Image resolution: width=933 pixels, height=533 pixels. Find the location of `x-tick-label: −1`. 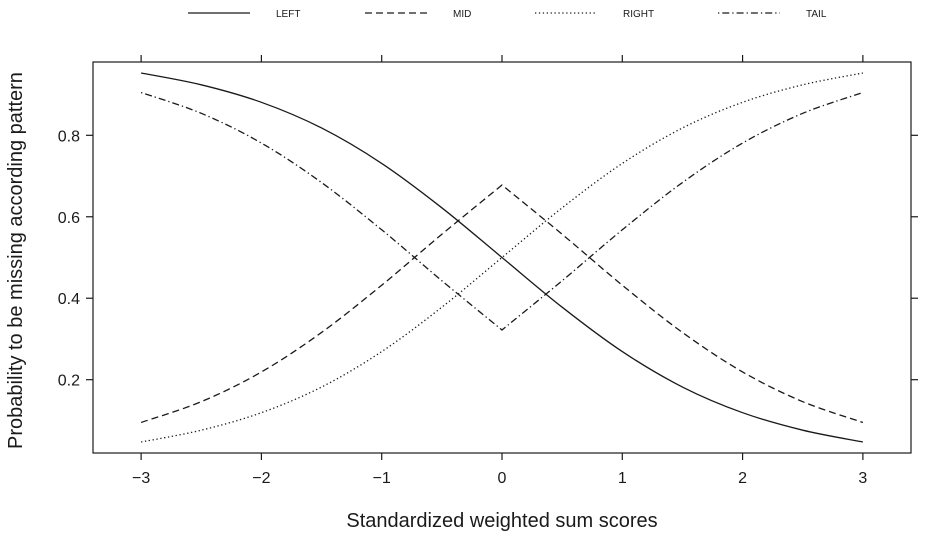

x-tick-label: −1 is located at coordinates (382, 478).